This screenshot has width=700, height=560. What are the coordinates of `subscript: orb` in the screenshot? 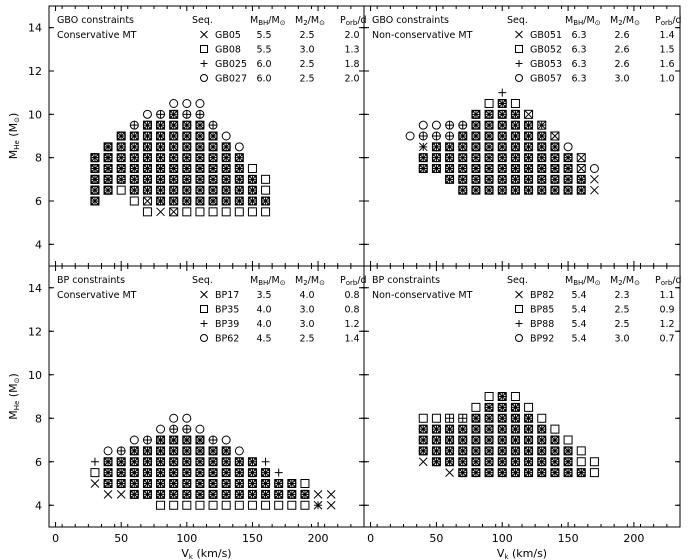 It's located at (667, 23).